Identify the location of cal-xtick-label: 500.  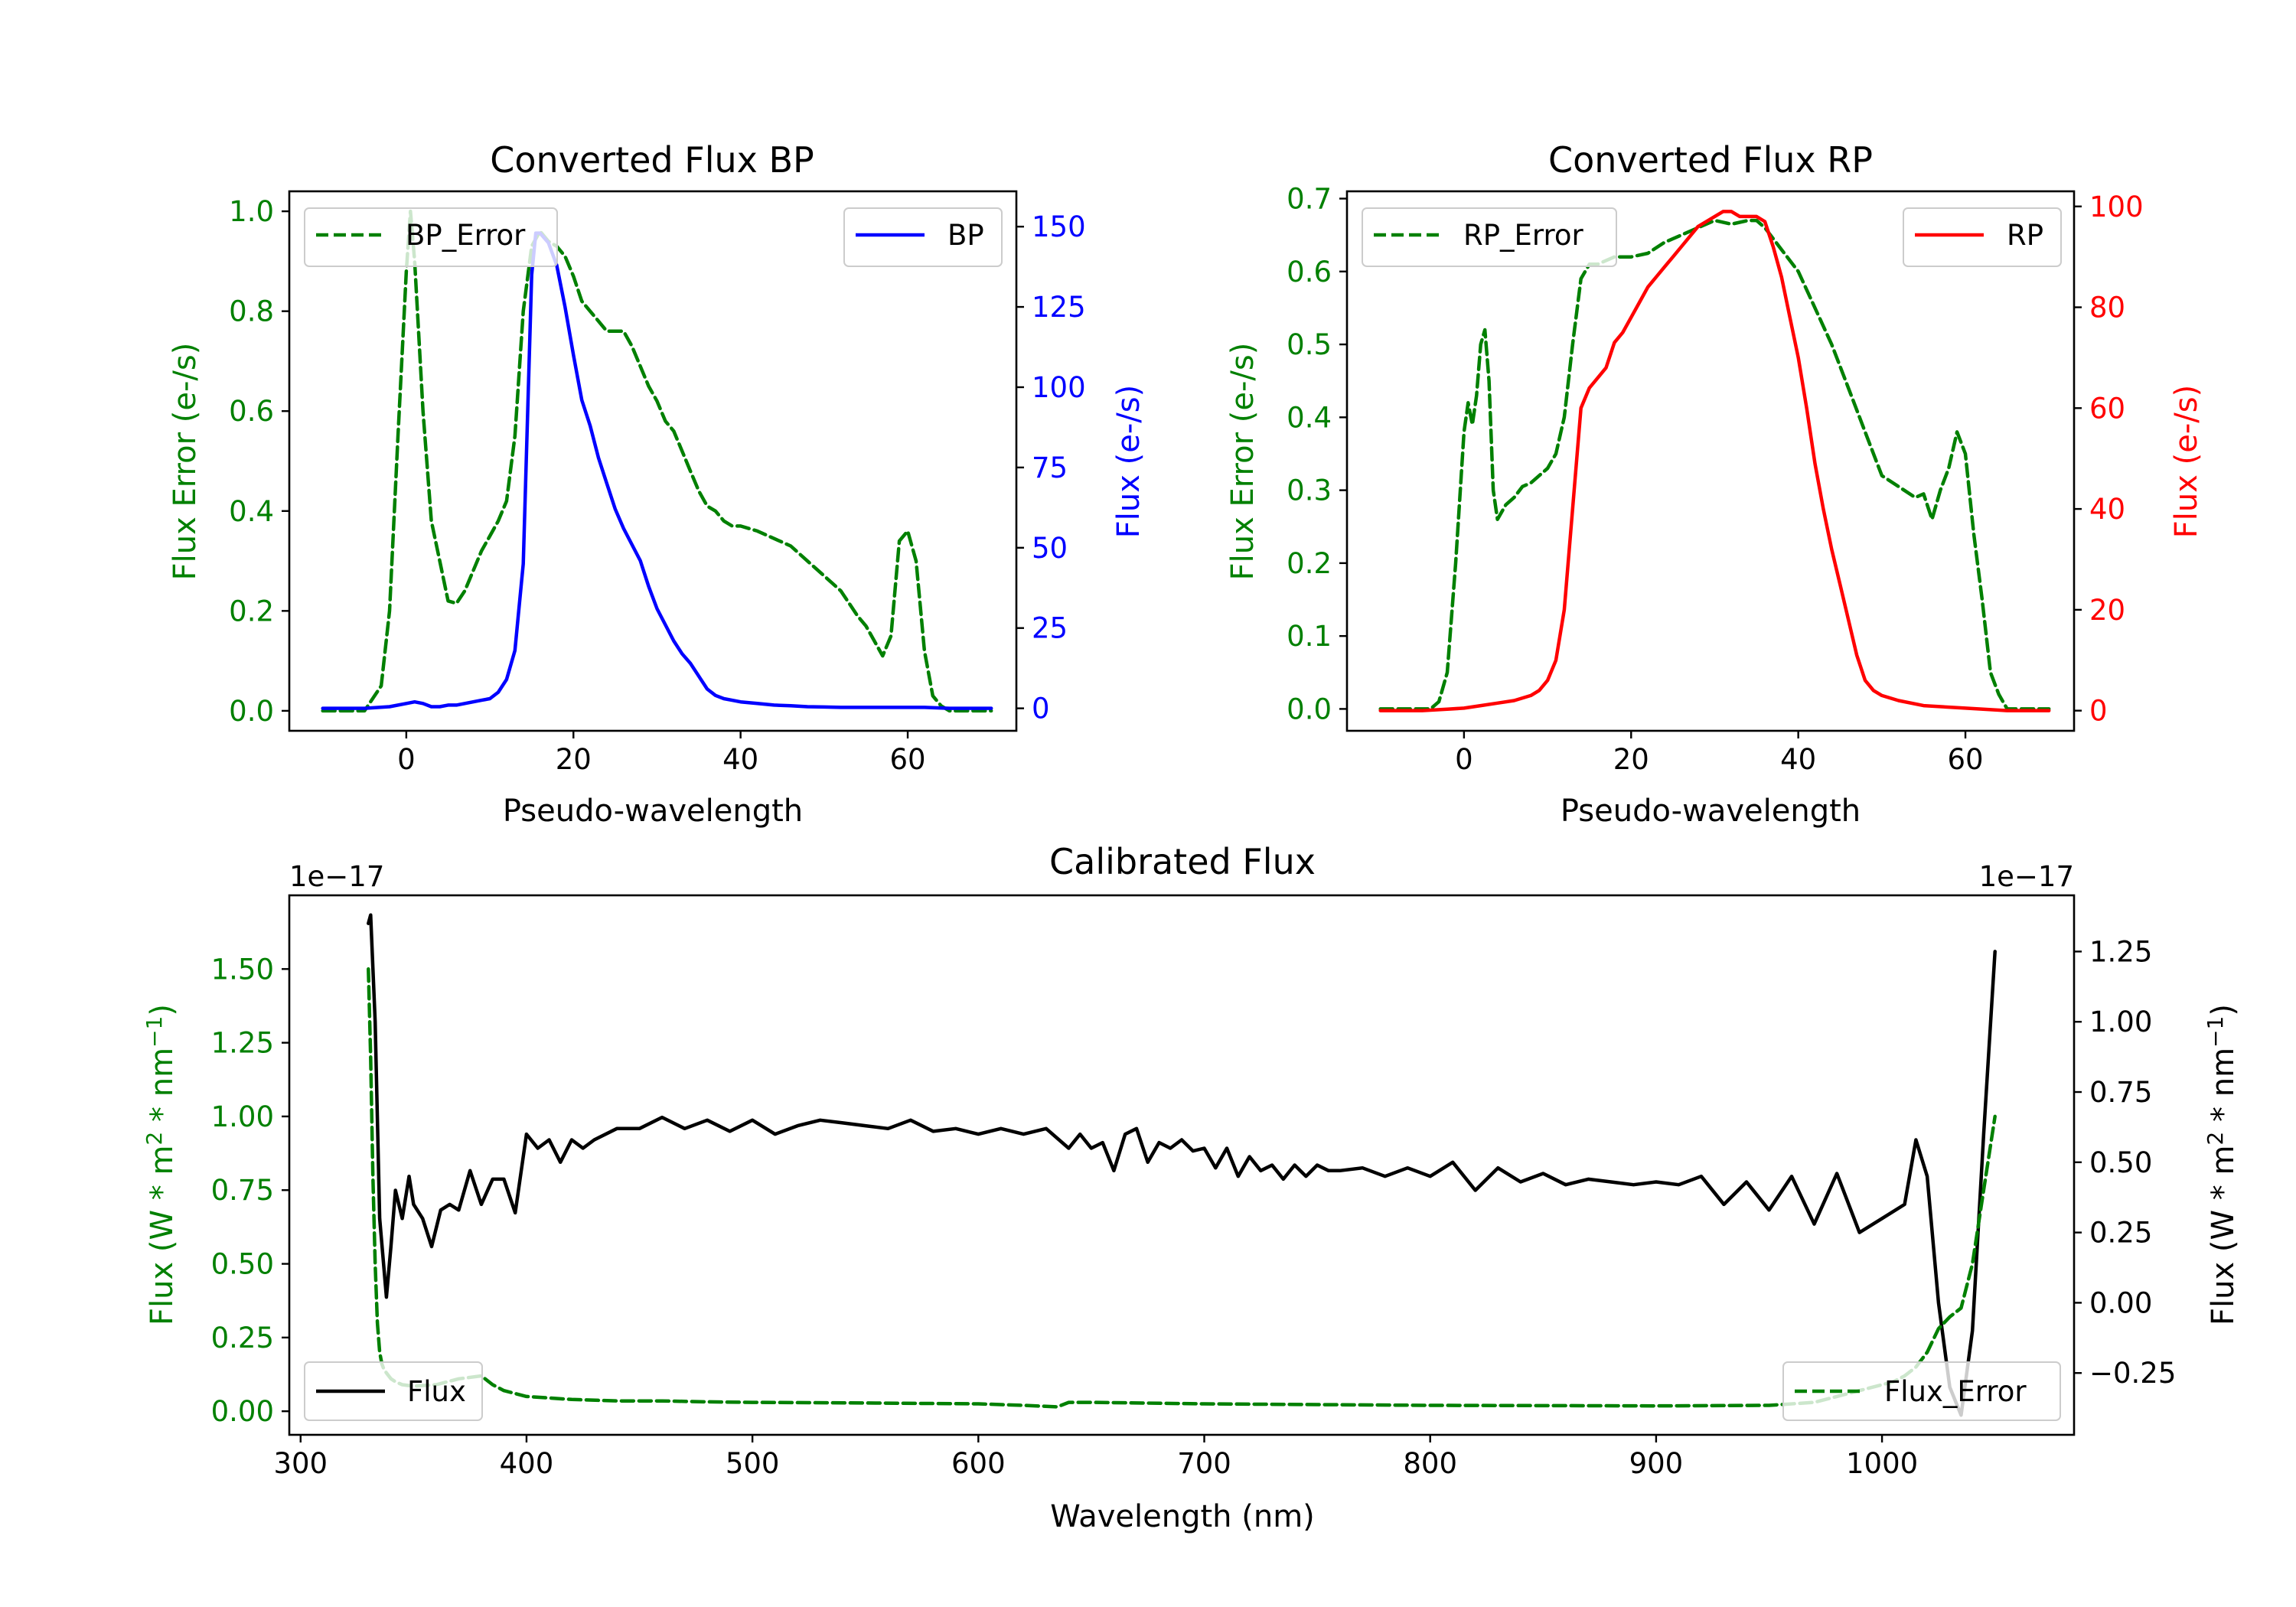
(753, 1463).